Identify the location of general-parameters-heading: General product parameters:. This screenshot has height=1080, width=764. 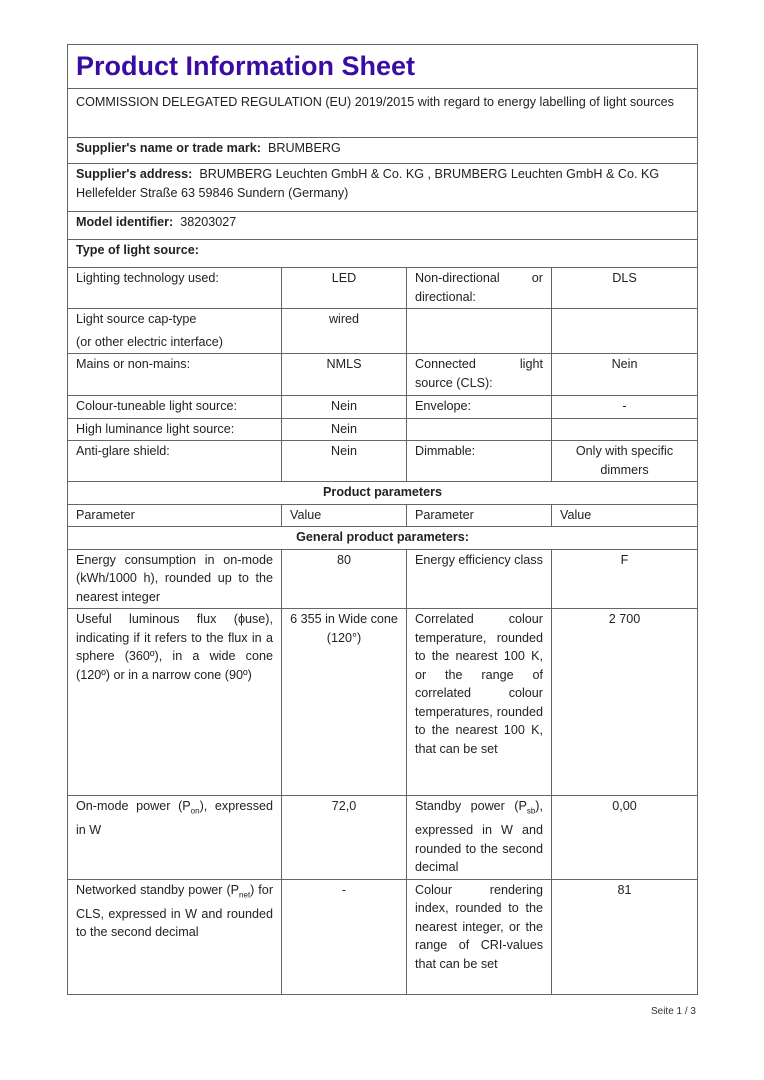
(382, 538).